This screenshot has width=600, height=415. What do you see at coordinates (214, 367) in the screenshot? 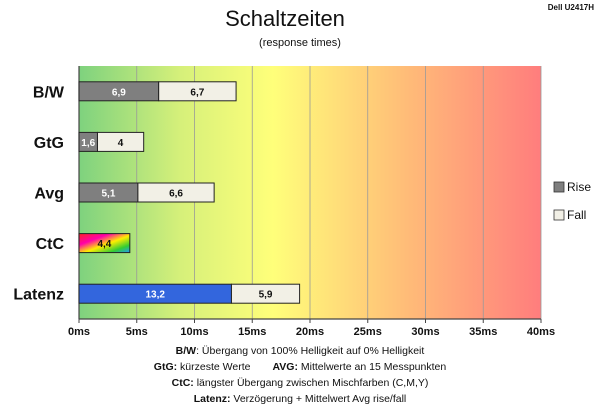
I see `note-gtg-text: kürzeste Werte` at bounding box center [214, 367].